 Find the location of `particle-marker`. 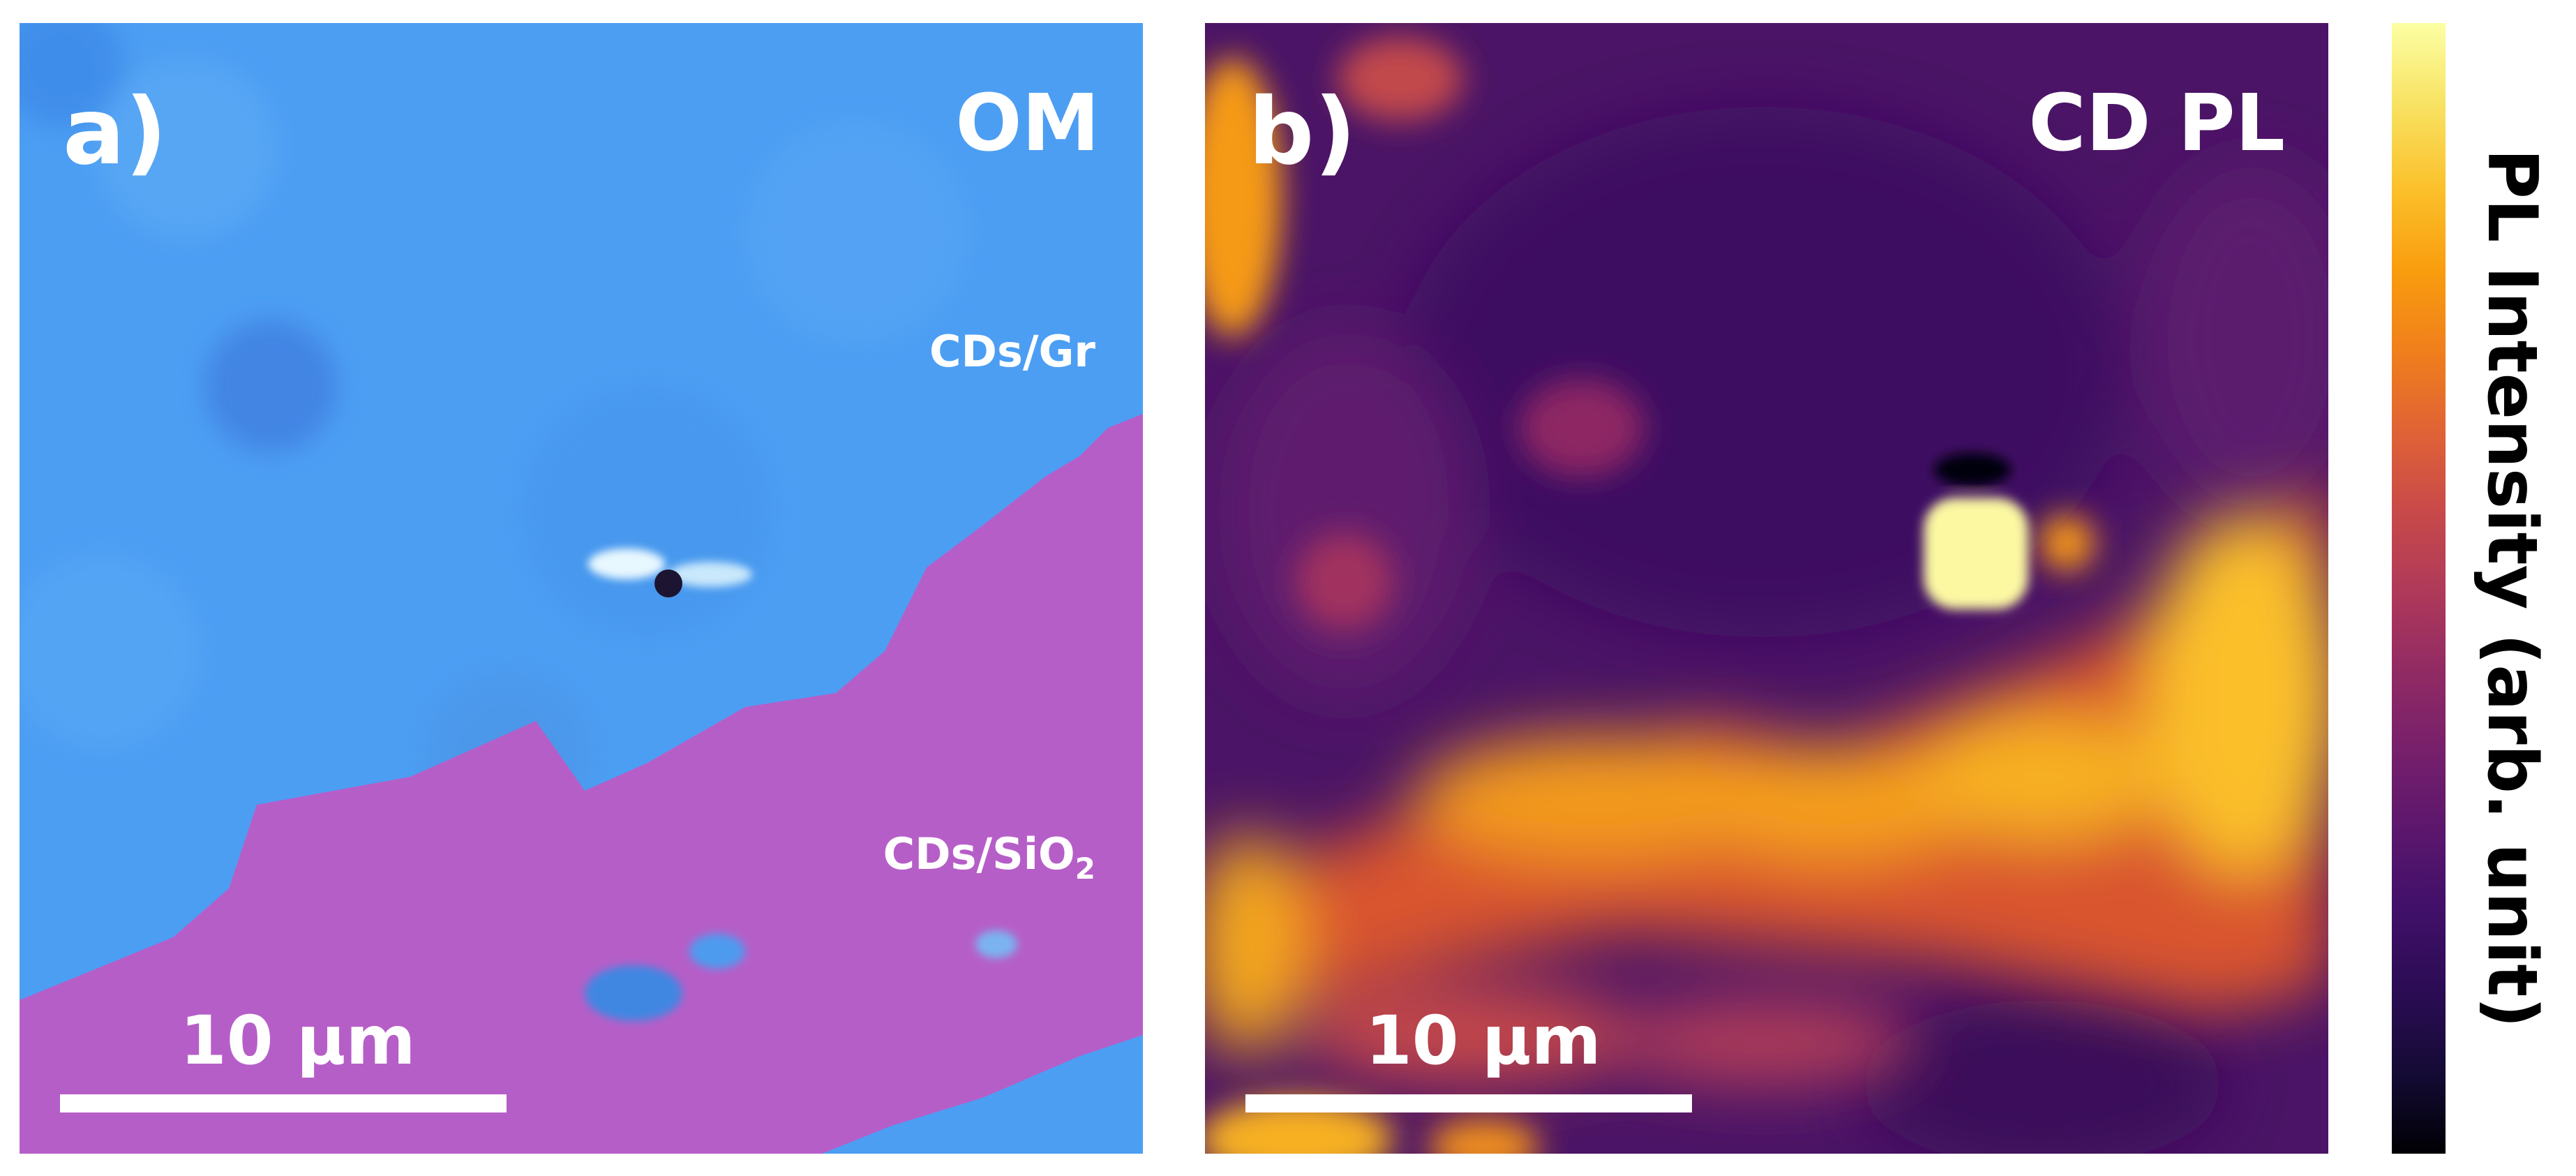

particle-marker is located at coordinates (668, 583).